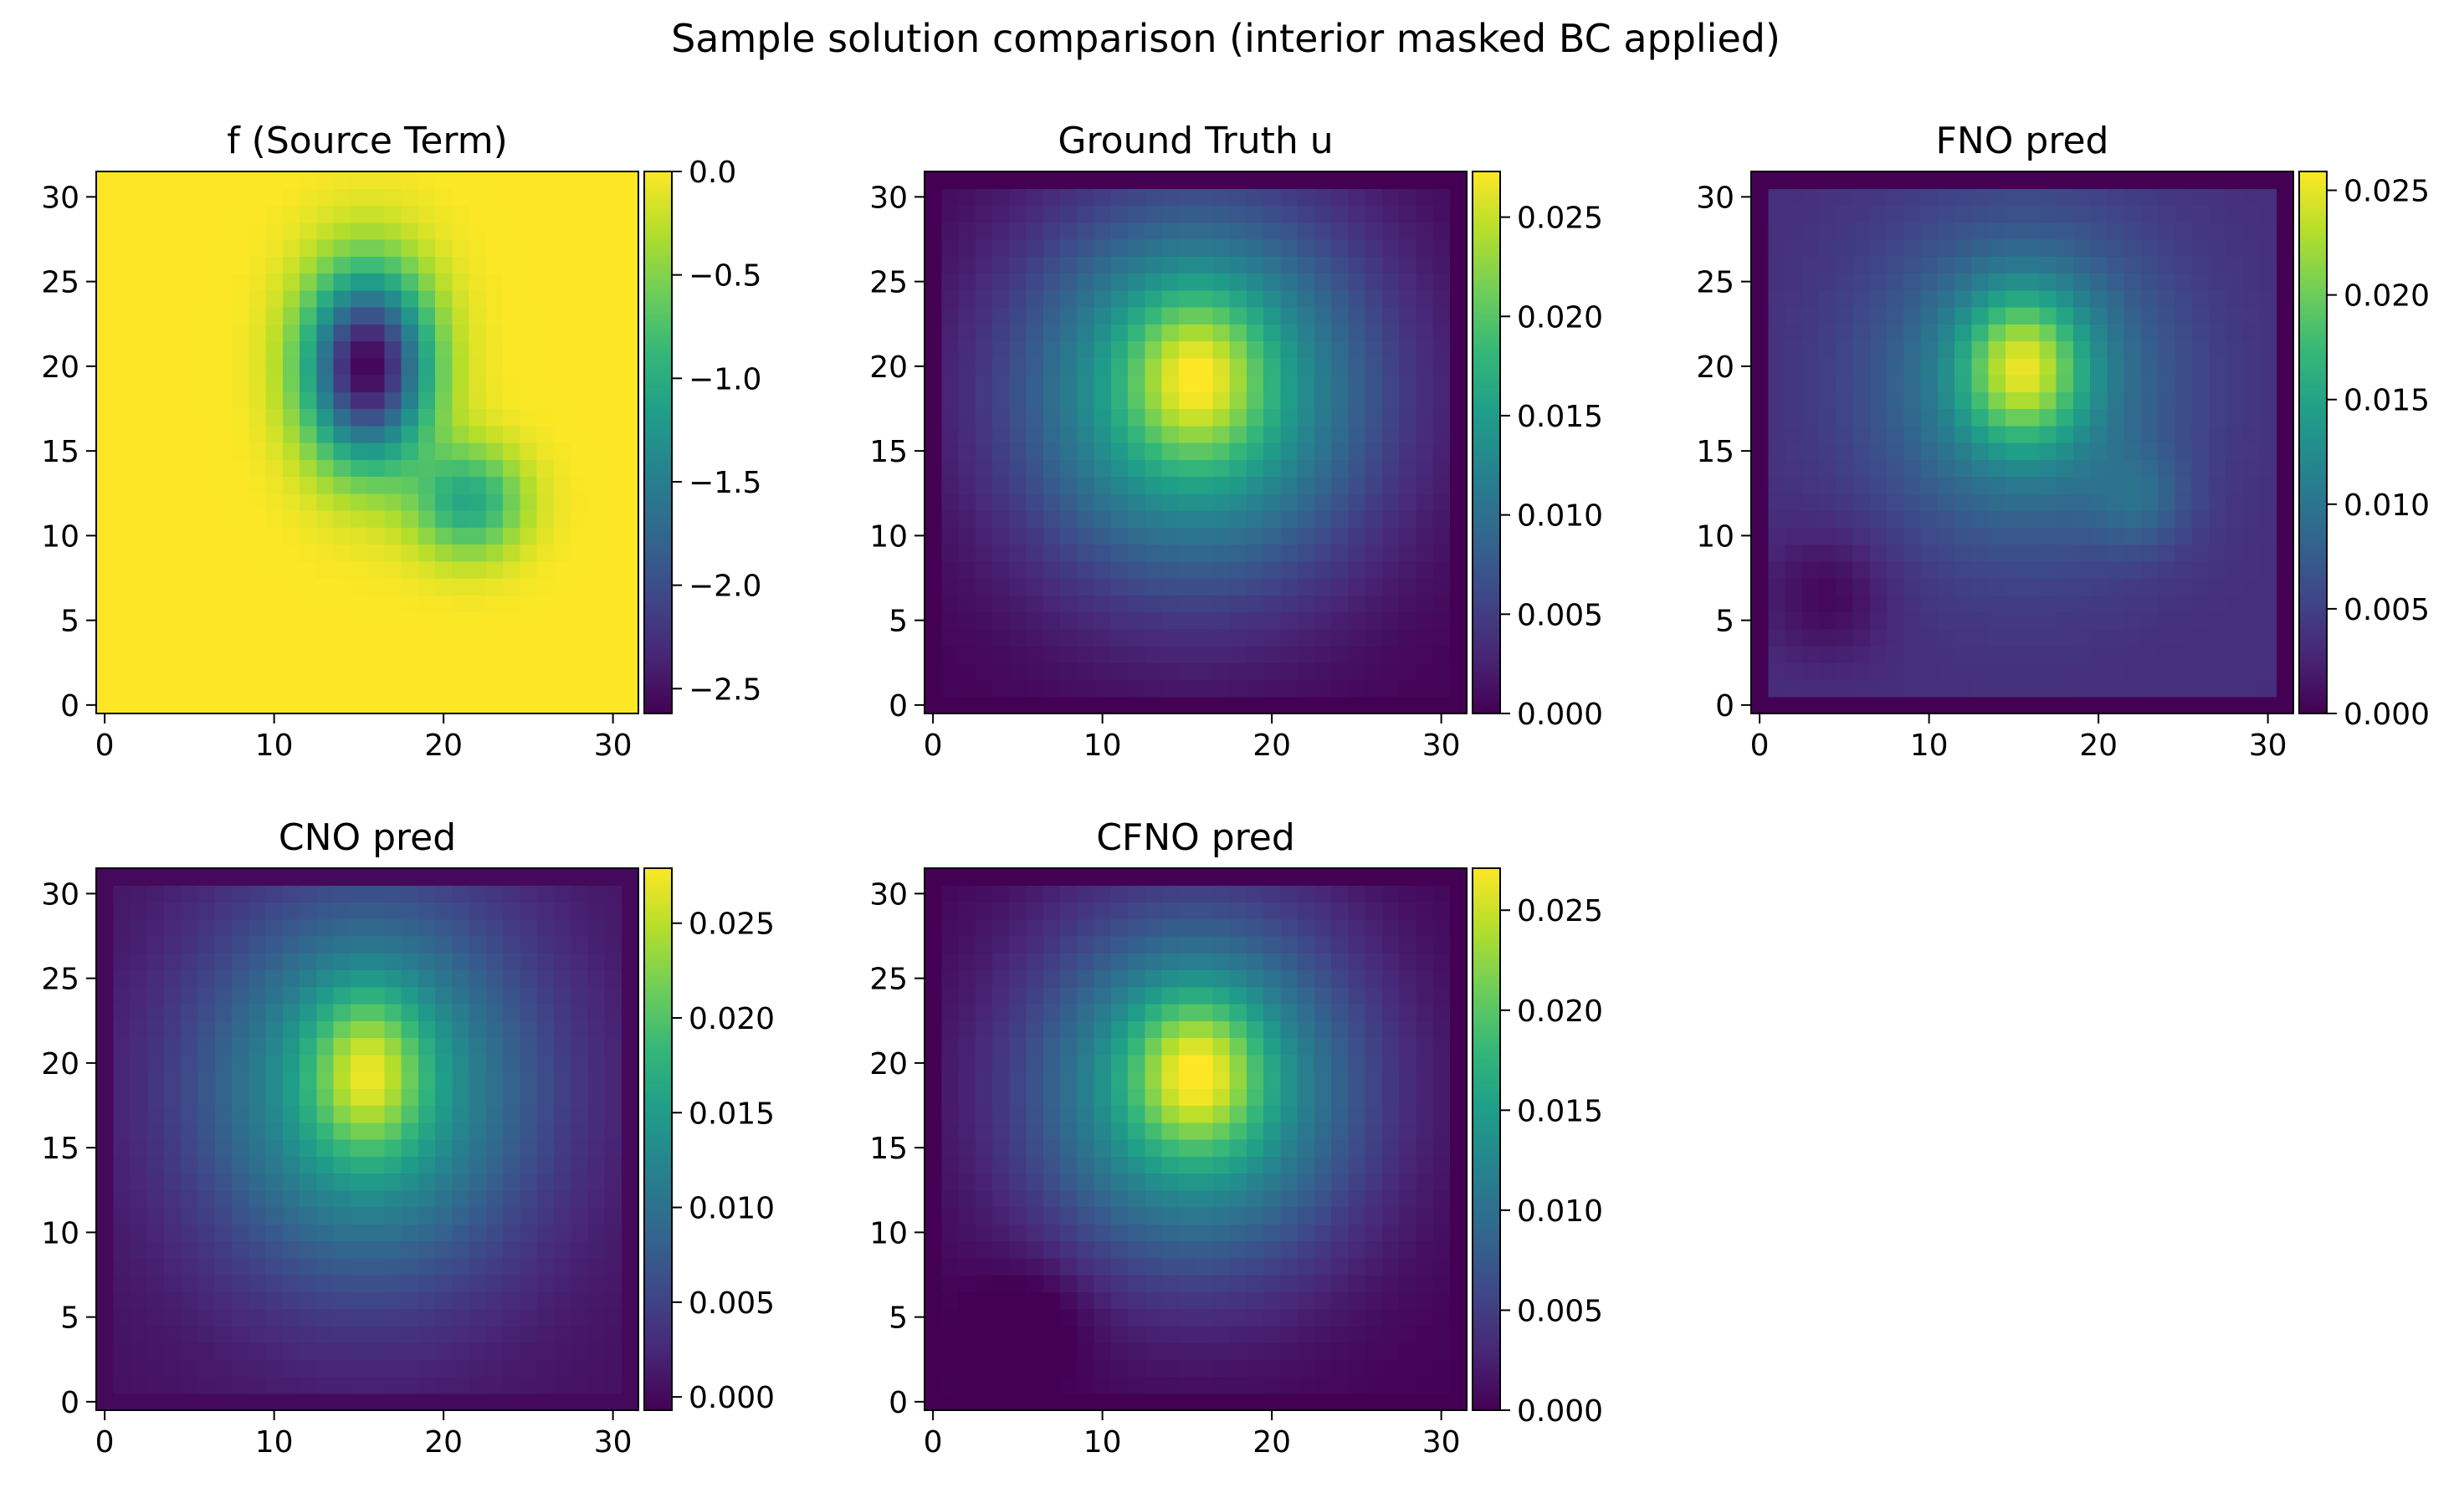  Describe the element at coordinates (274, 746) in the screenshot. I see `x-tick-label: 10` at that location.